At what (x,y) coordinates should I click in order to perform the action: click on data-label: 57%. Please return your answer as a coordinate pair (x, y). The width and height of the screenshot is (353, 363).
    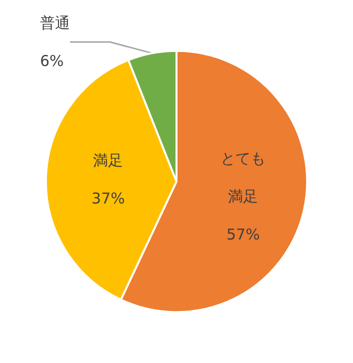
    Looking at the image, I should click on (243, 234).